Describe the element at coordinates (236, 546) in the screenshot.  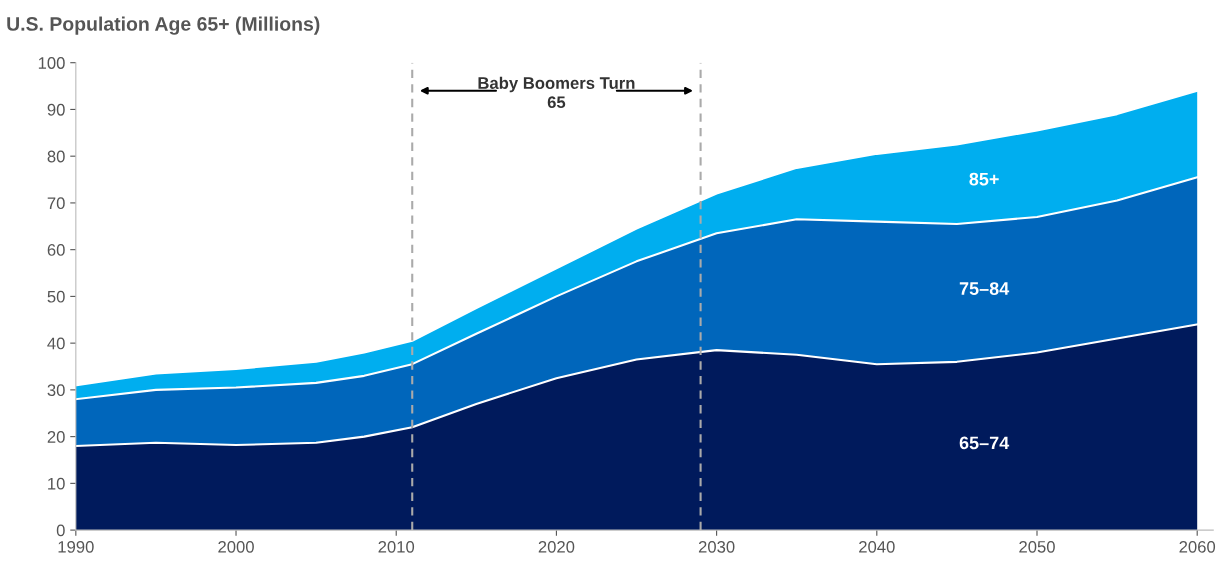
I see `x-tick-label: 2000` at that location.